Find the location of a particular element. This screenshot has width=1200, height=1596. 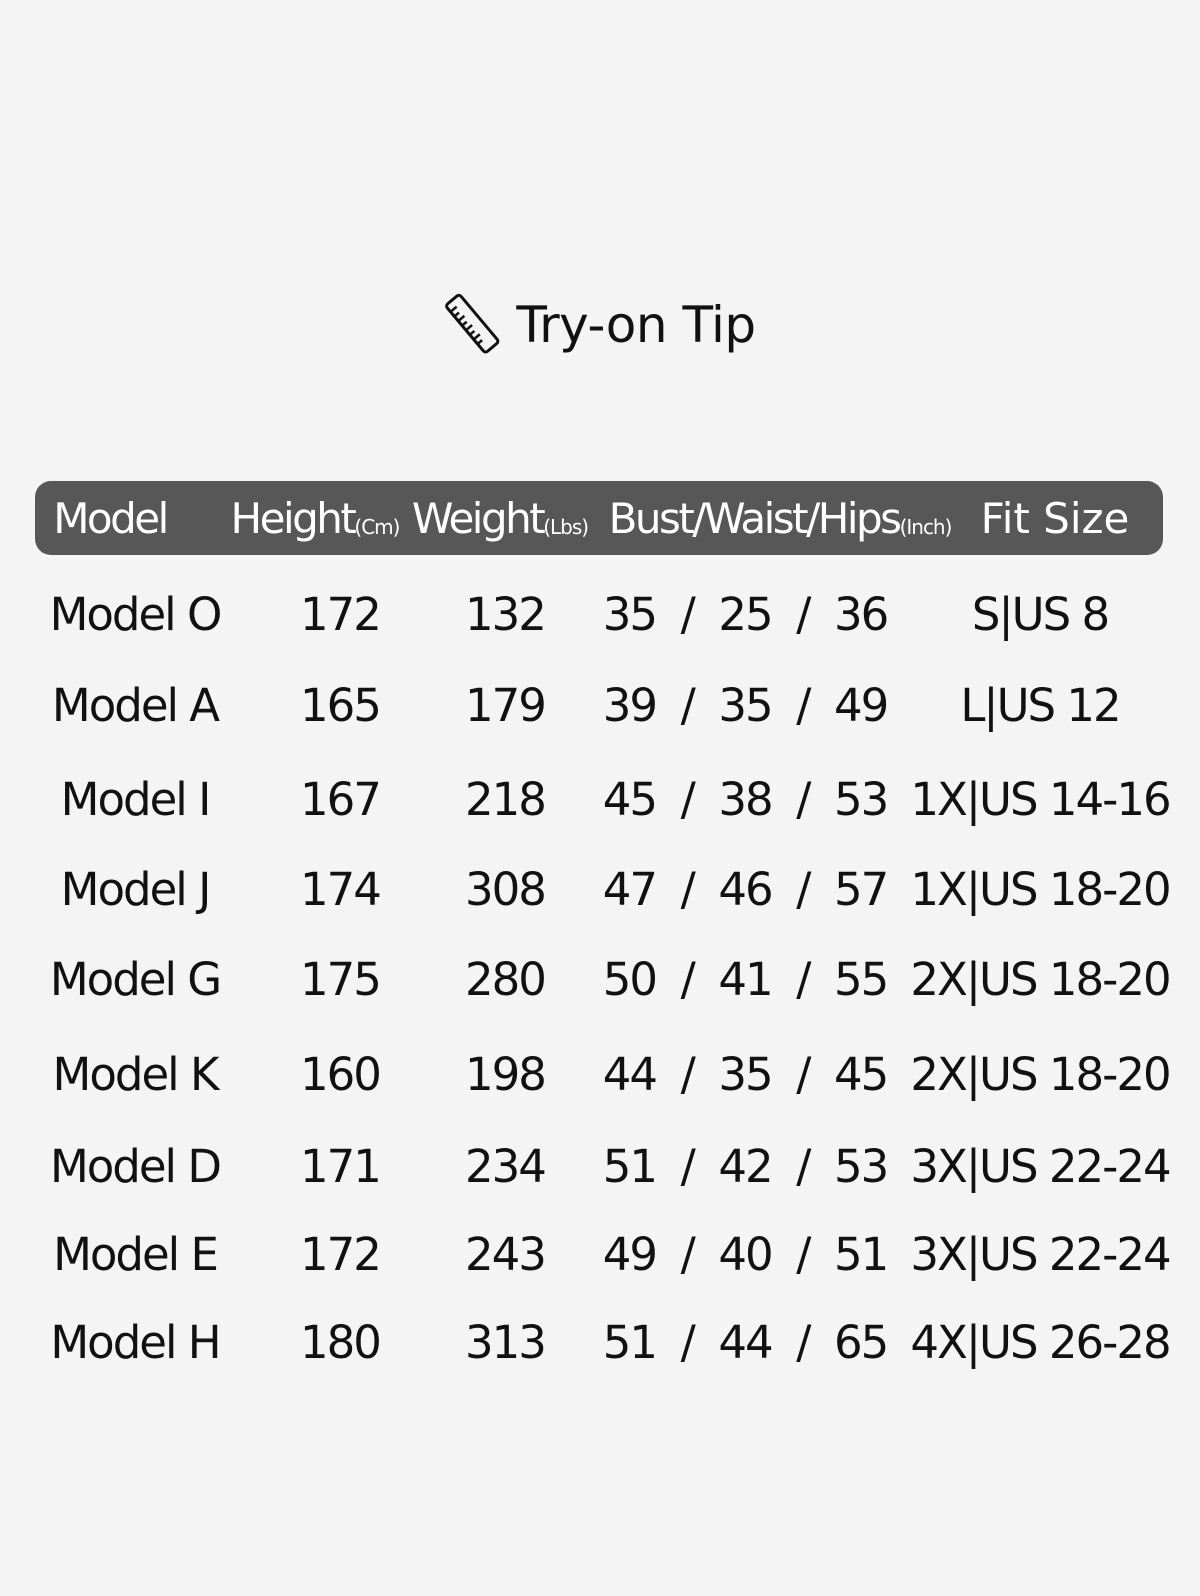

cell-bwh: 44 / 35 / 45 is located at coordinates (746, 1074).